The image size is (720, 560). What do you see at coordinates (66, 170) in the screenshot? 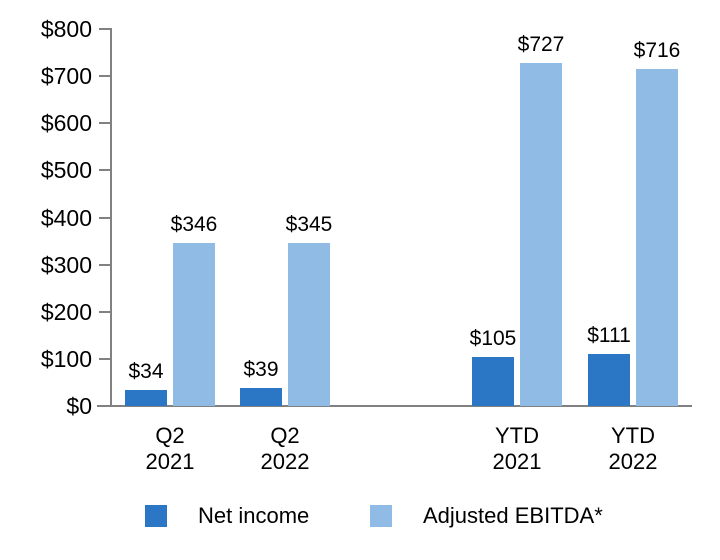
I see `y-axis-tick-label: $500` at bounding box center [66, 170].